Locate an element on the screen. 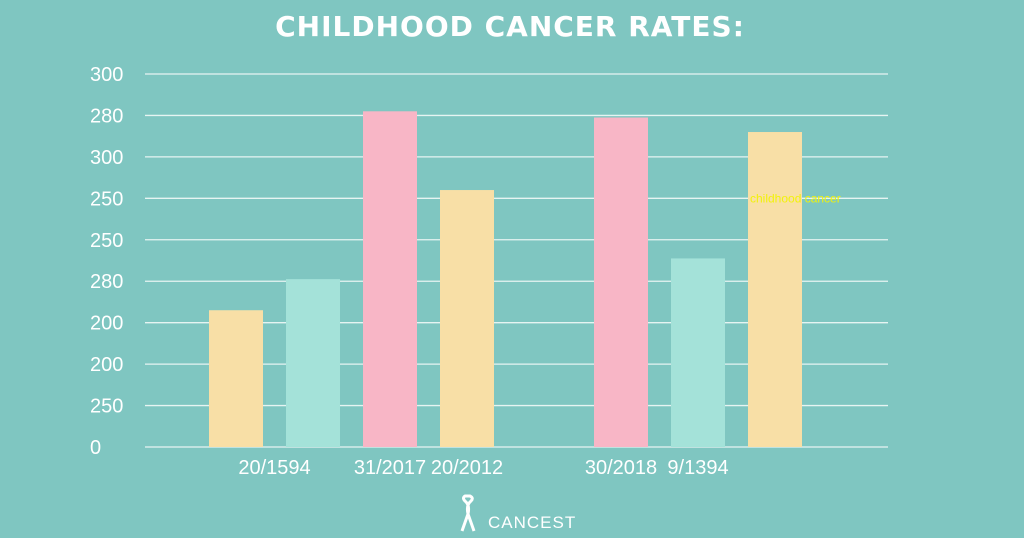 The height and width of the screenshot is (538, 1024). brand-name: CANCEST is located at coordinates (532, 522).